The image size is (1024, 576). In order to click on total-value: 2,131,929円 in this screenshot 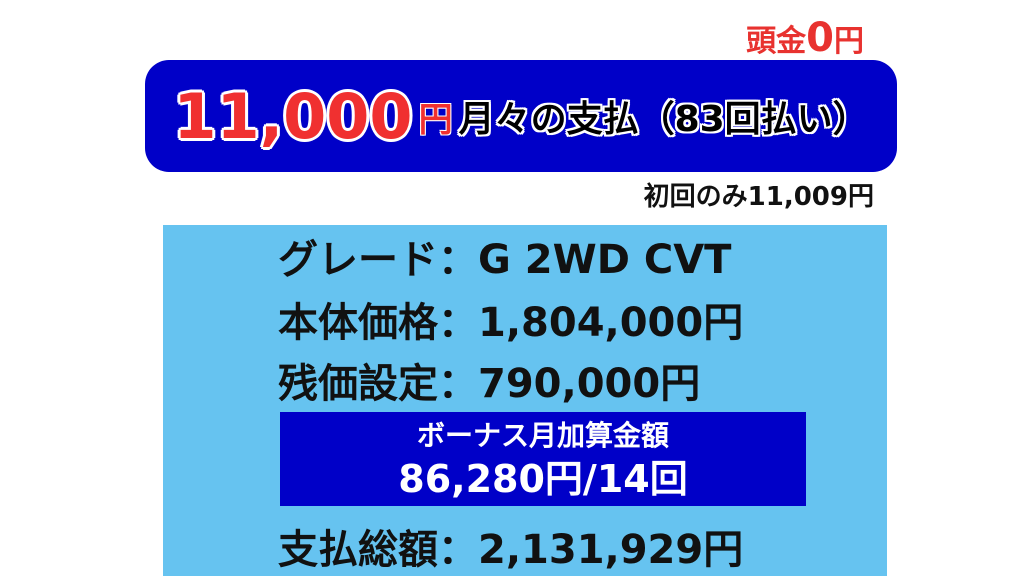, I will do `click(611, 550)`.